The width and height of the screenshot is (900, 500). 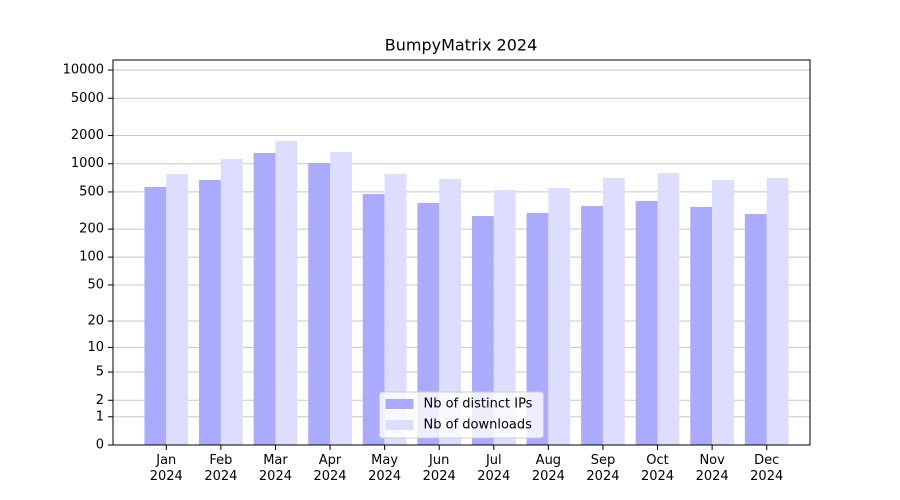 What do you see at coordinates (478, 425) in the screenshot?
I see `legend-label: Nb of downloads` at bounding box center [478, 425].